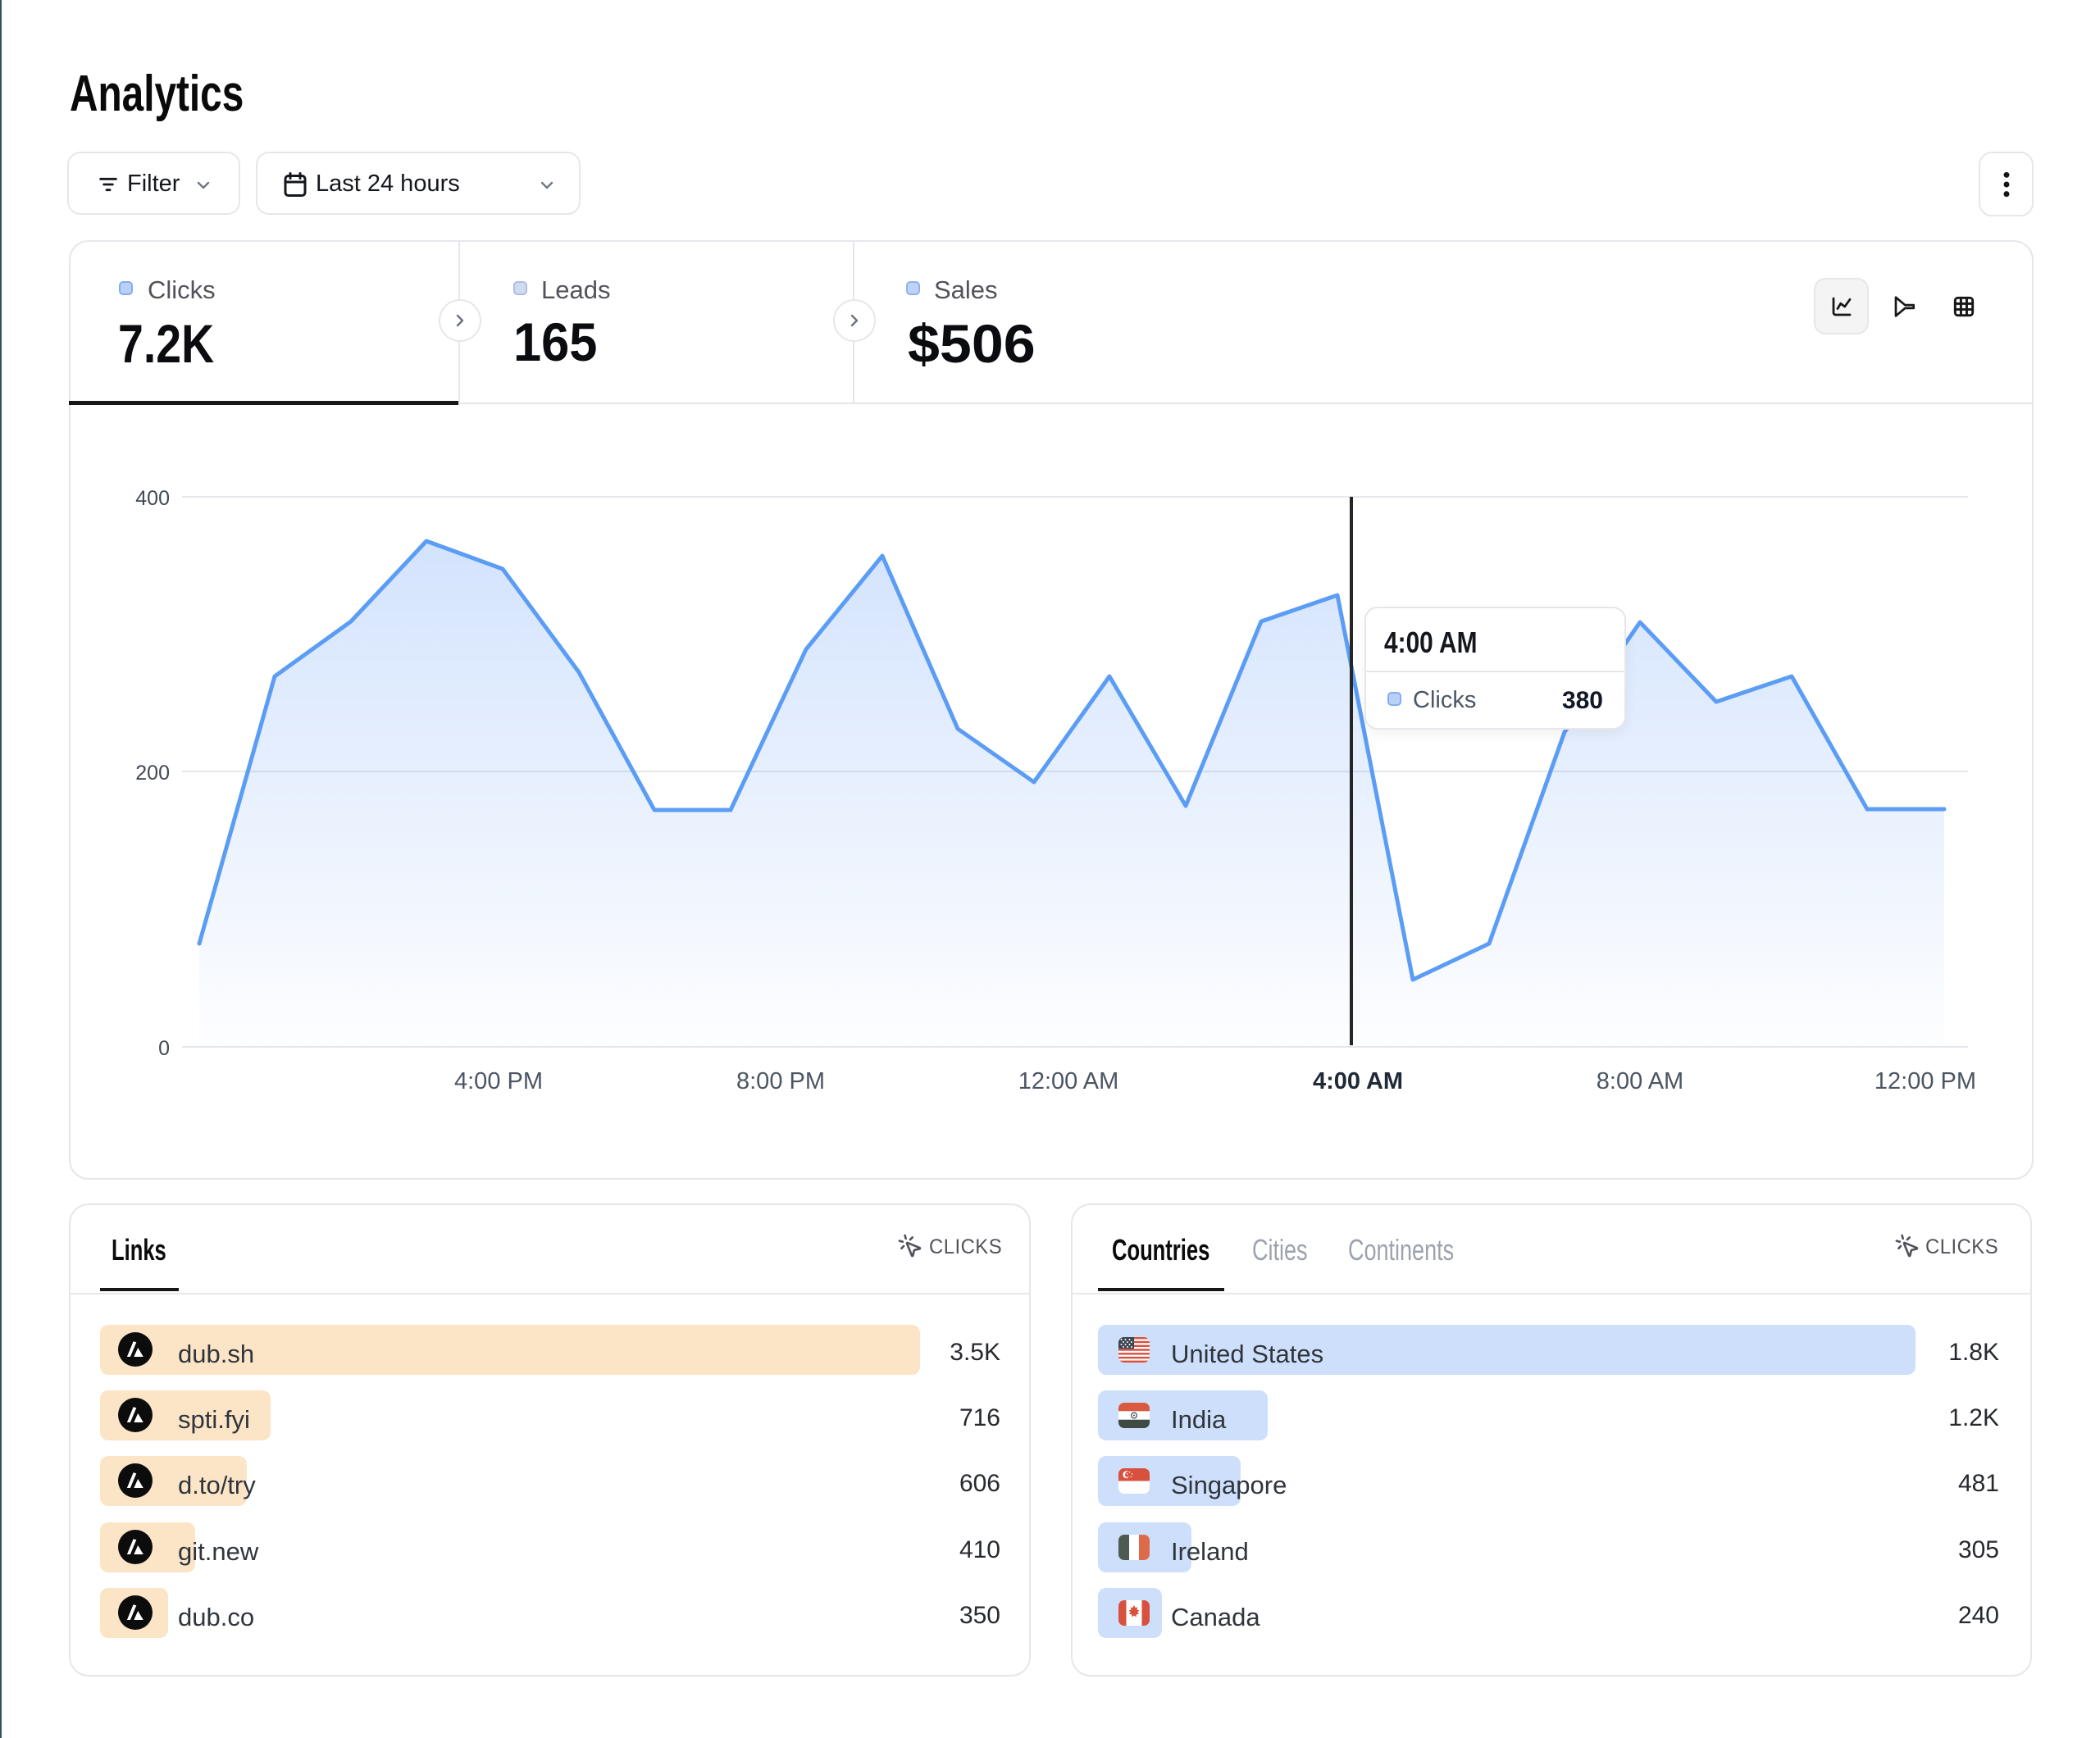 Image resolution: width=2100 pixels, height=1738 pixels. What do you see at coordinates (780, 1081) in the screenshot?
I see `svg-text: 8:00 PM` at bounding box center [780, 1081].